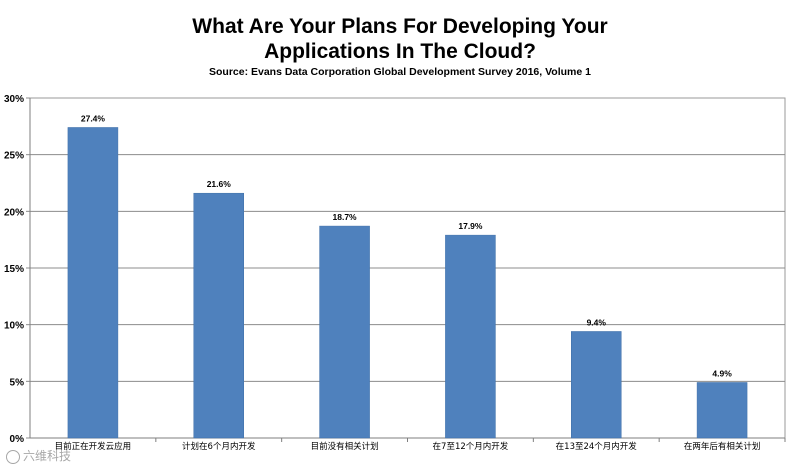 Image resolution: width=800 pixels, height=468 pixels. What do you see at coordinates (471, 446) in the screenshot?
I see `x-category-label-4: 在7至12个月内开发` at bounding box center [471, 446].